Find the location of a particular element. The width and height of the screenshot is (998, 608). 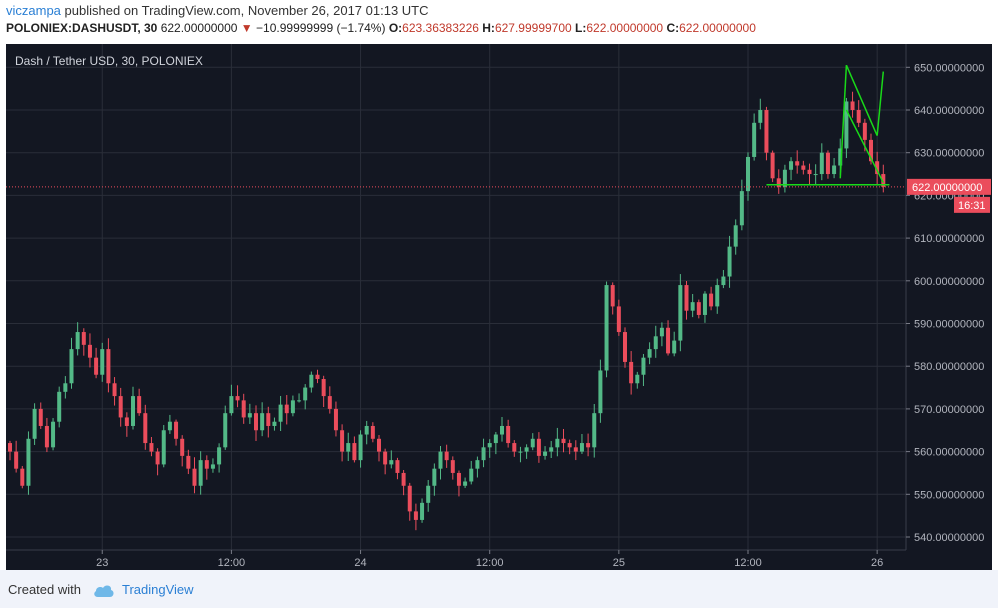

price-tick-label: 580.00000000 is located at coordinates (949, 367).